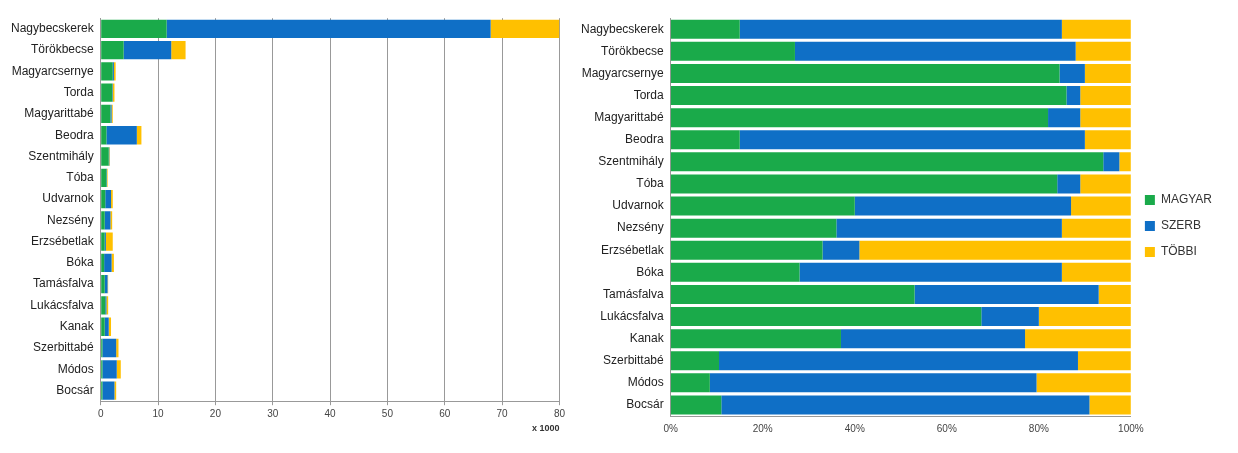 This screenshot has height=453, width=1238. I want to click on x-axis-title: x 1000, so click(545, 428).